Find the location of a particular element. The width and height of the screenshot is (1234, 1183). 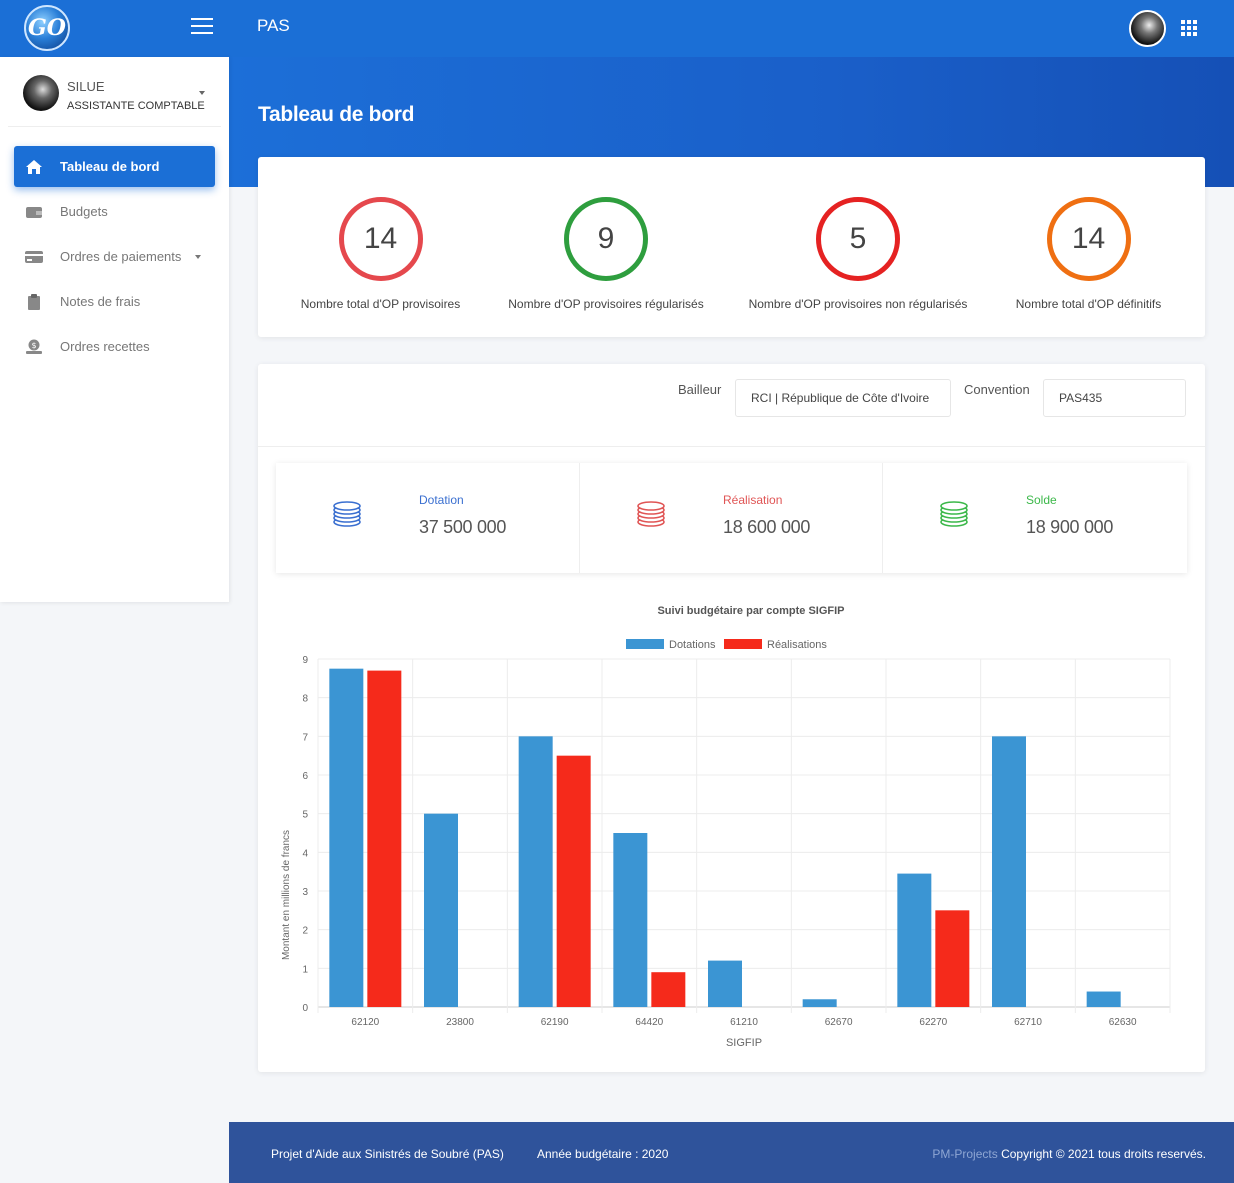

summary-dotation: Dotation 37 500 000 is located at coordinates (427, 518).